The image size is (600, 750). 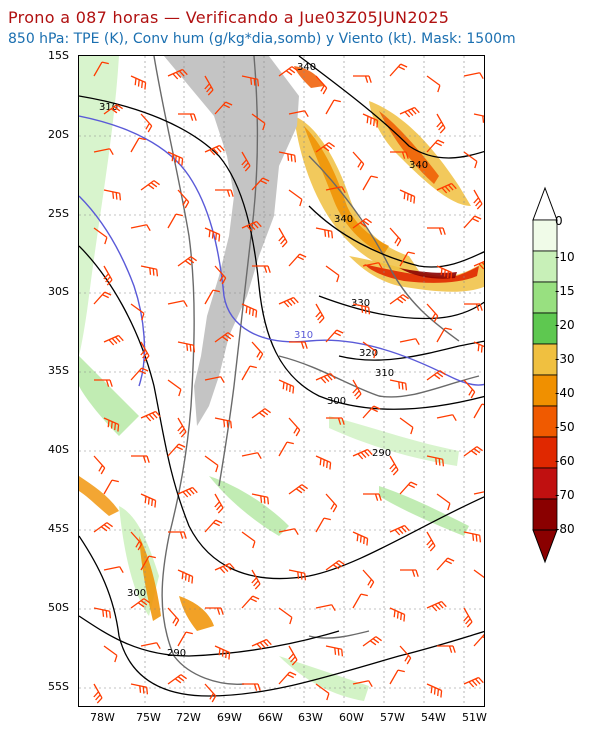 What do you see at coordinates (474, 717) in the screenshot?
I see `lon-label: 51W` at bounding box center [474, 717].